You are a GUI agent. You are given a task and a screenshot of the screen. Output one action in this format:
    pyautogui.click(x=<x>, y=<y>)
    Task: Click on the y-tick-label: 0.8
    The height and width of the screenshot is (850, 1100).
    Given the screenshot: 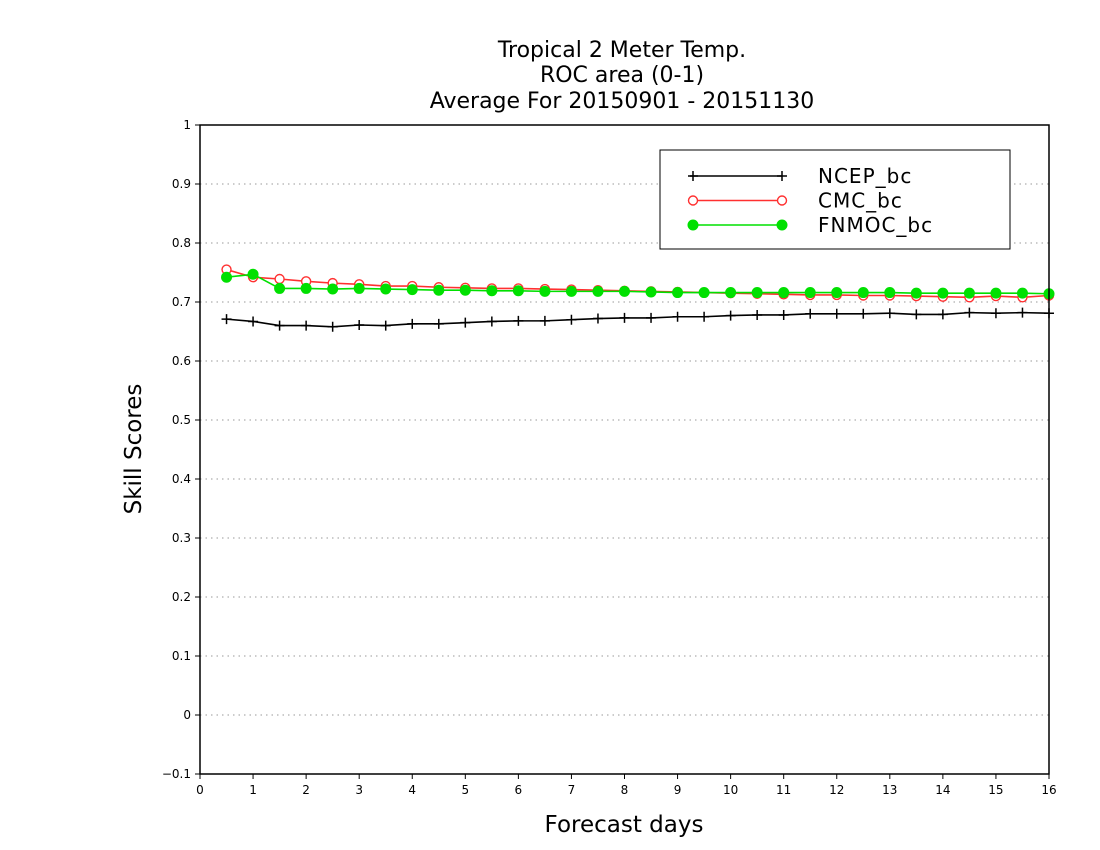 What is the action you would take?
    pyautogui.click(x=181, y=243)
    